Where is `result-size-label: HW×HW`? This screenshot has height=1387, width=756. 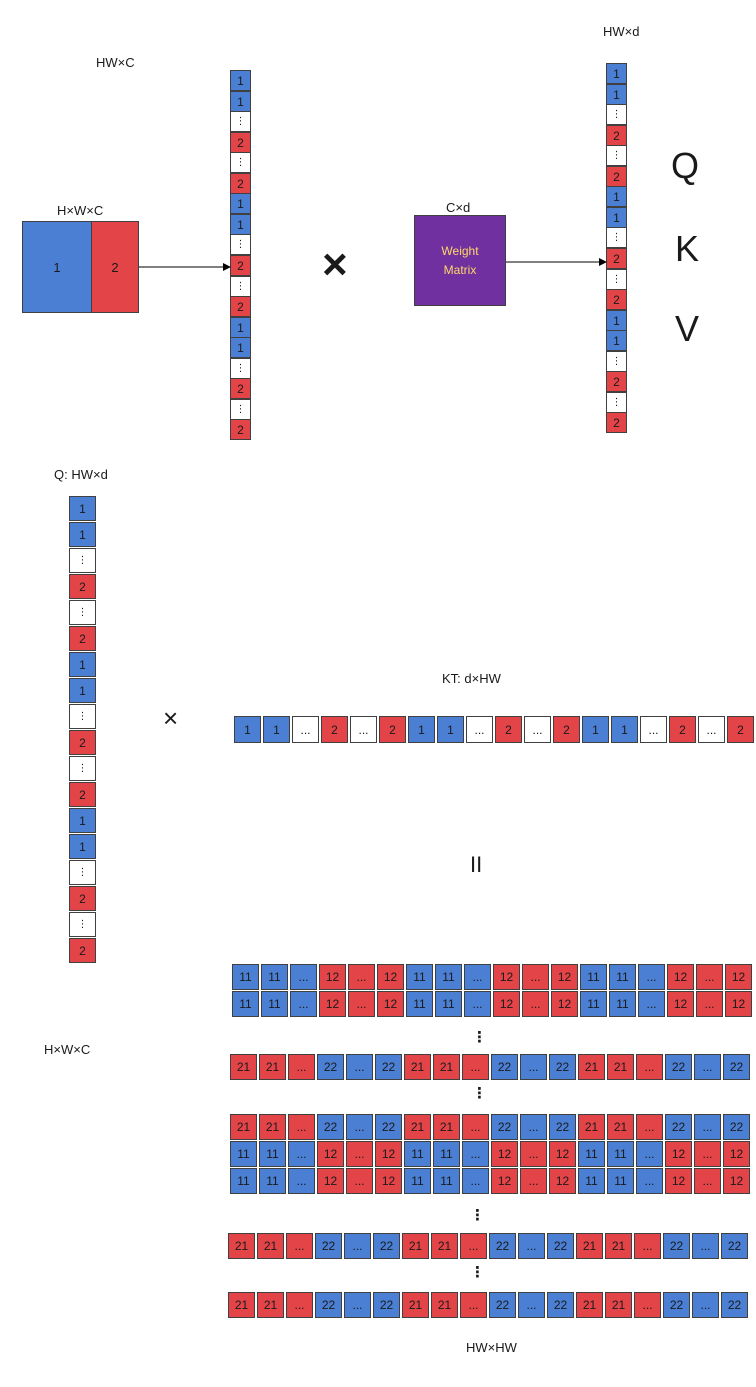
result-size-label: HW×HW is located at coordinates (491, 1347).